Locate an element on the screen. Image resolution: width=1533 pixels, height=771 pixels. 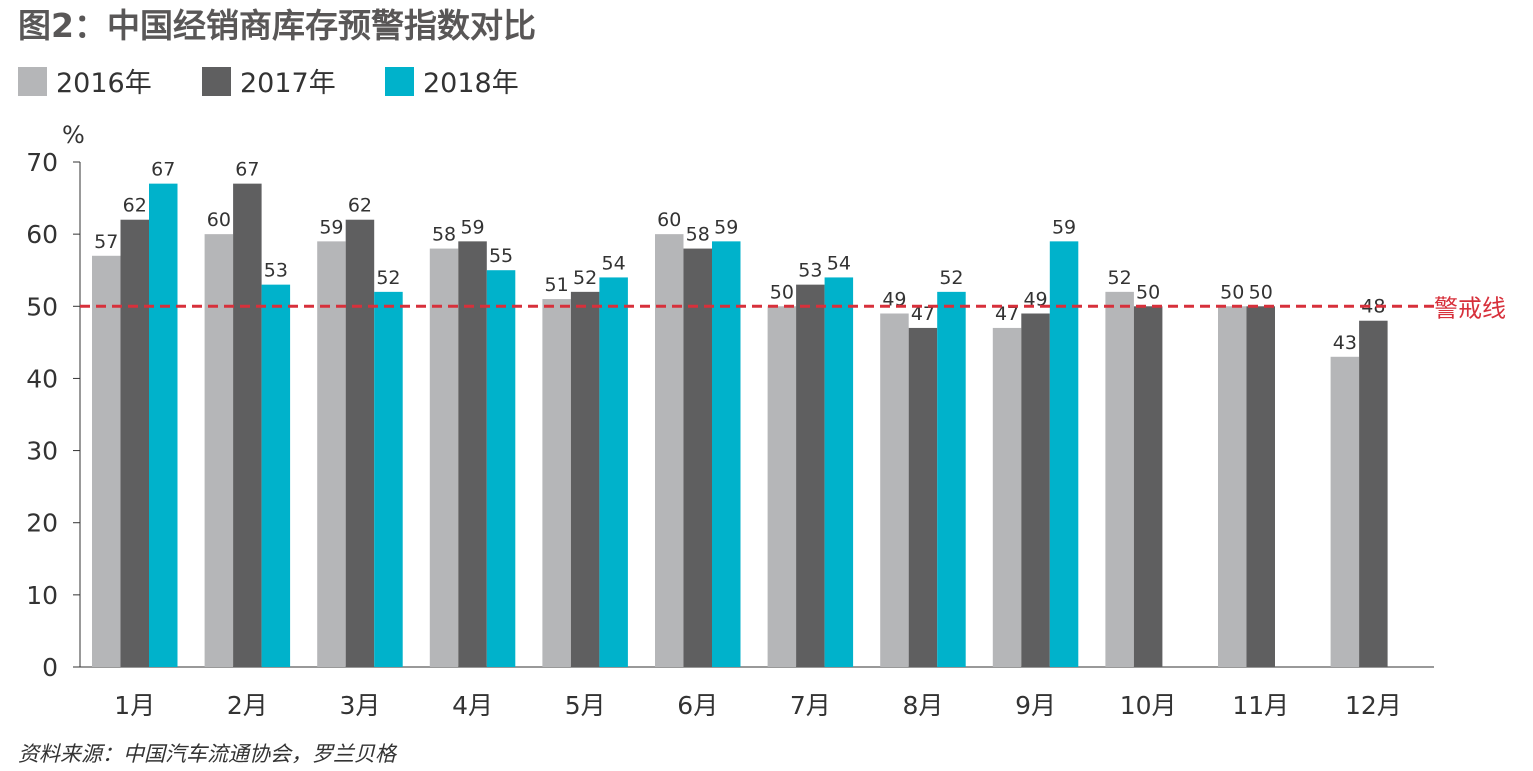
x-tick-label: 2月 is located at coordinates (247, 705).